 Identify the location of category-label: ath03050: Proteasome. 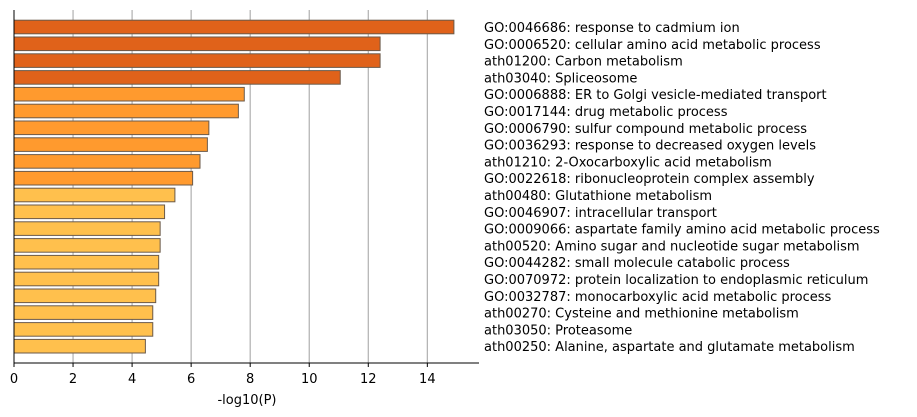
(558, 330).